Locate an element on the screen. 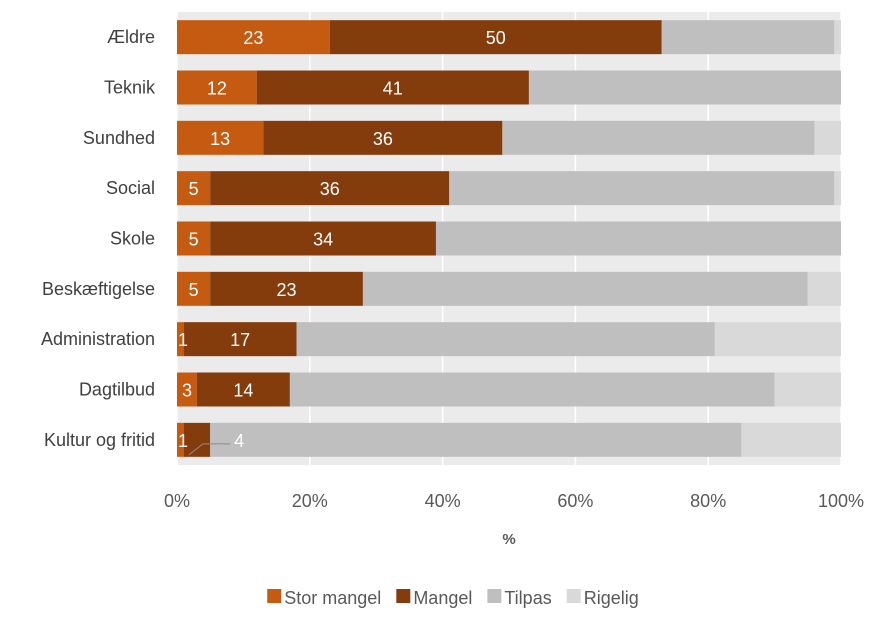 The image size is (869, 621). label-leader-line is located at coordinates (209, 449).